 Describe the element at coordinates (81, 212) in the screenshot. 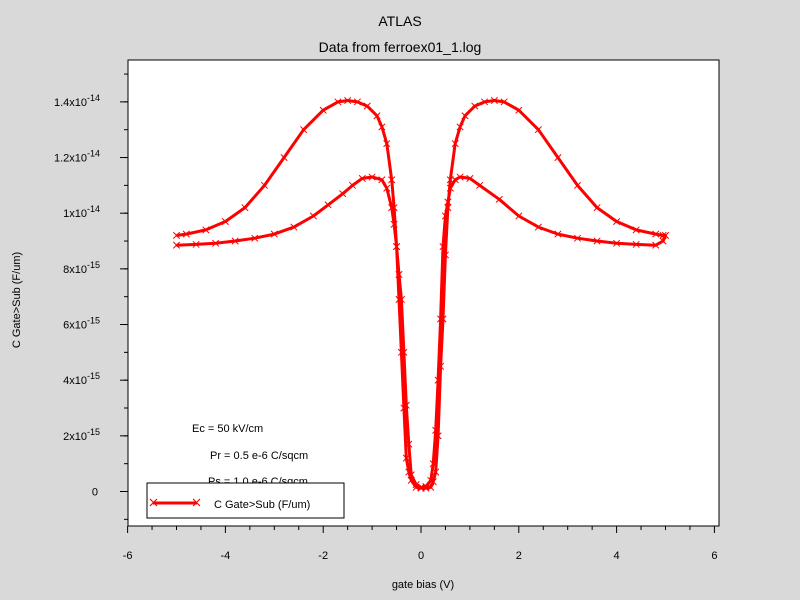

I see `y-tick-label: 1x10⁻¹⁴` at that location.